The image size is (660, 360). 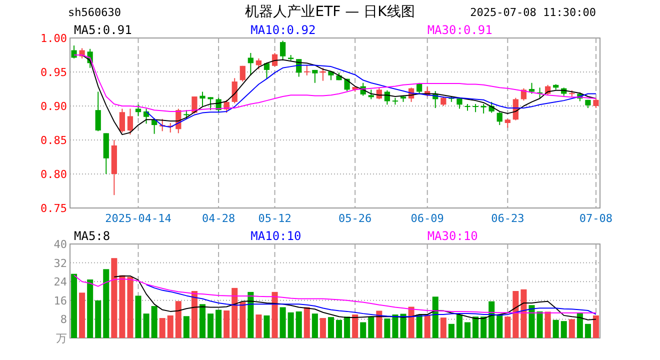 What do you see at coordinates (53, 106) in the screenshot?
I see `y-tick-label: 0.90` at bounding box center [53, 106].